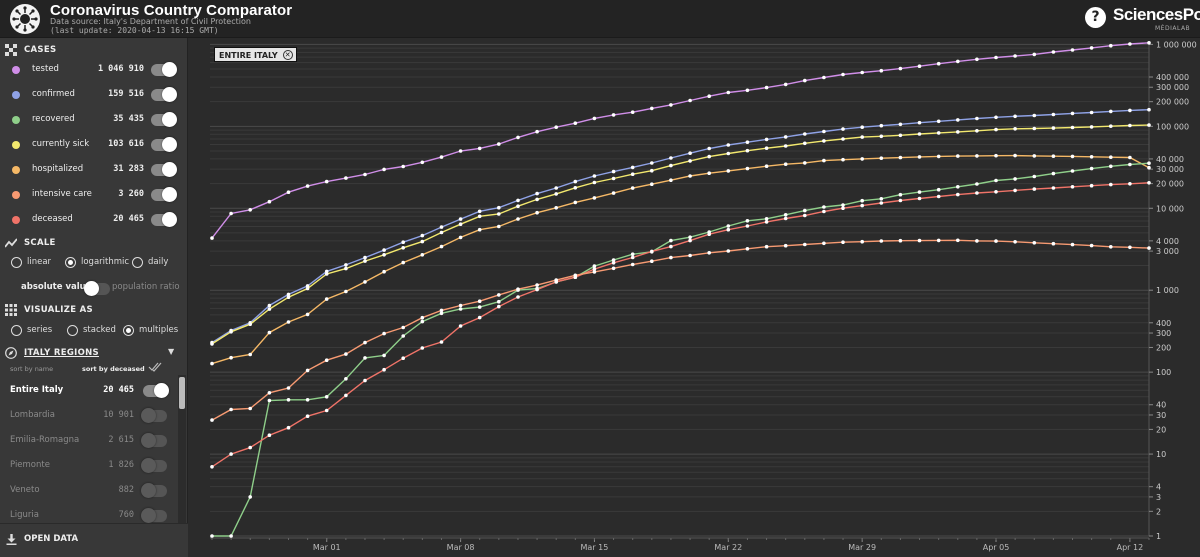 The height and width of the screenshot is (557, 1200). What do you see at coordinates (94, 70) in the screenshot?
I see `case-row-tested: tested 1 046 910` at bounding box center [94, 70].